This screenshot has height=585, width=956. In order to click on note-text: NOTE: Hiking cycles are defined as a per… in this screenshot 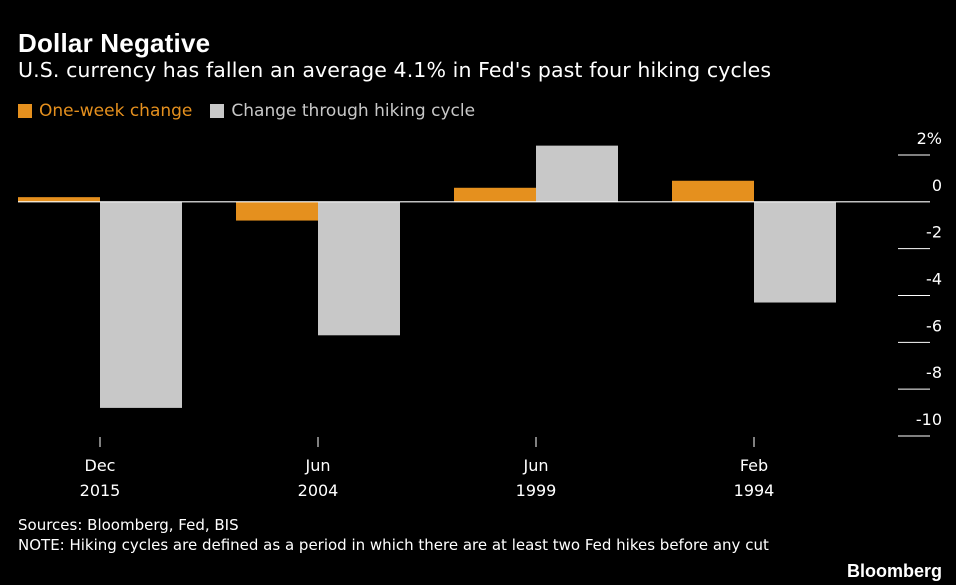, I will do `click(393, 545)`.